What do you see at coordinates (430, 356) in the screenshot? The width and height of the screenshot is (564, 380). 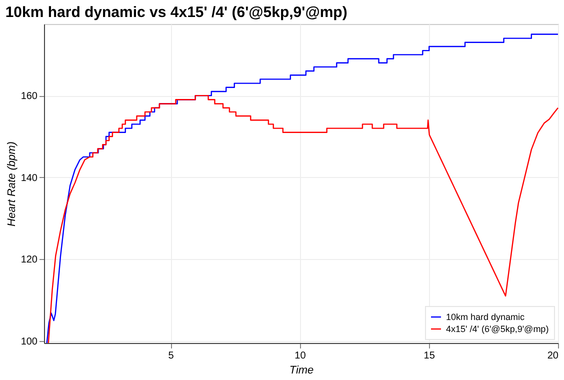 I see `x-tick-label: 15` at bounding box center [430, 356].